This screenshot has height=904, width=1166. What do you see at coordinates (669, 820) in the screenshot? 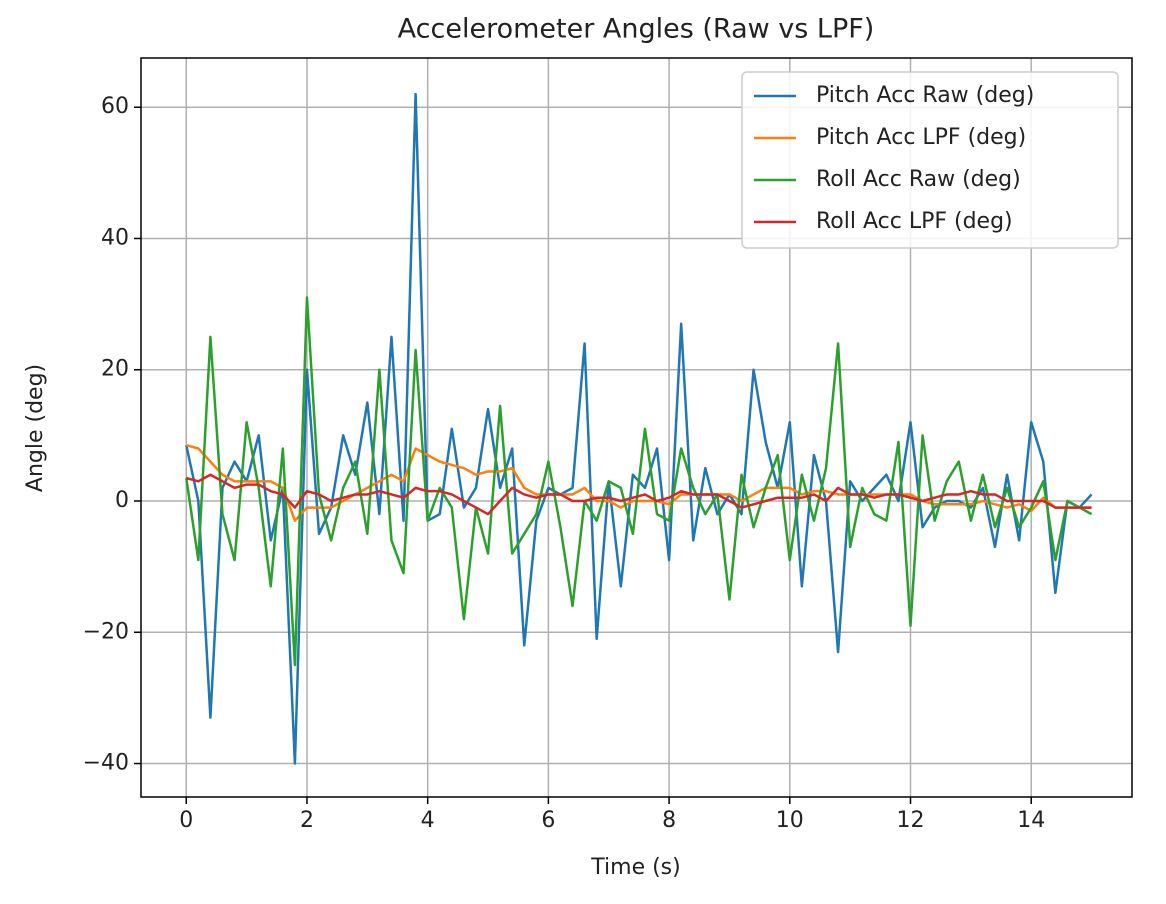
I see `x-tick-label: 8` at bounding box center [669, 820].